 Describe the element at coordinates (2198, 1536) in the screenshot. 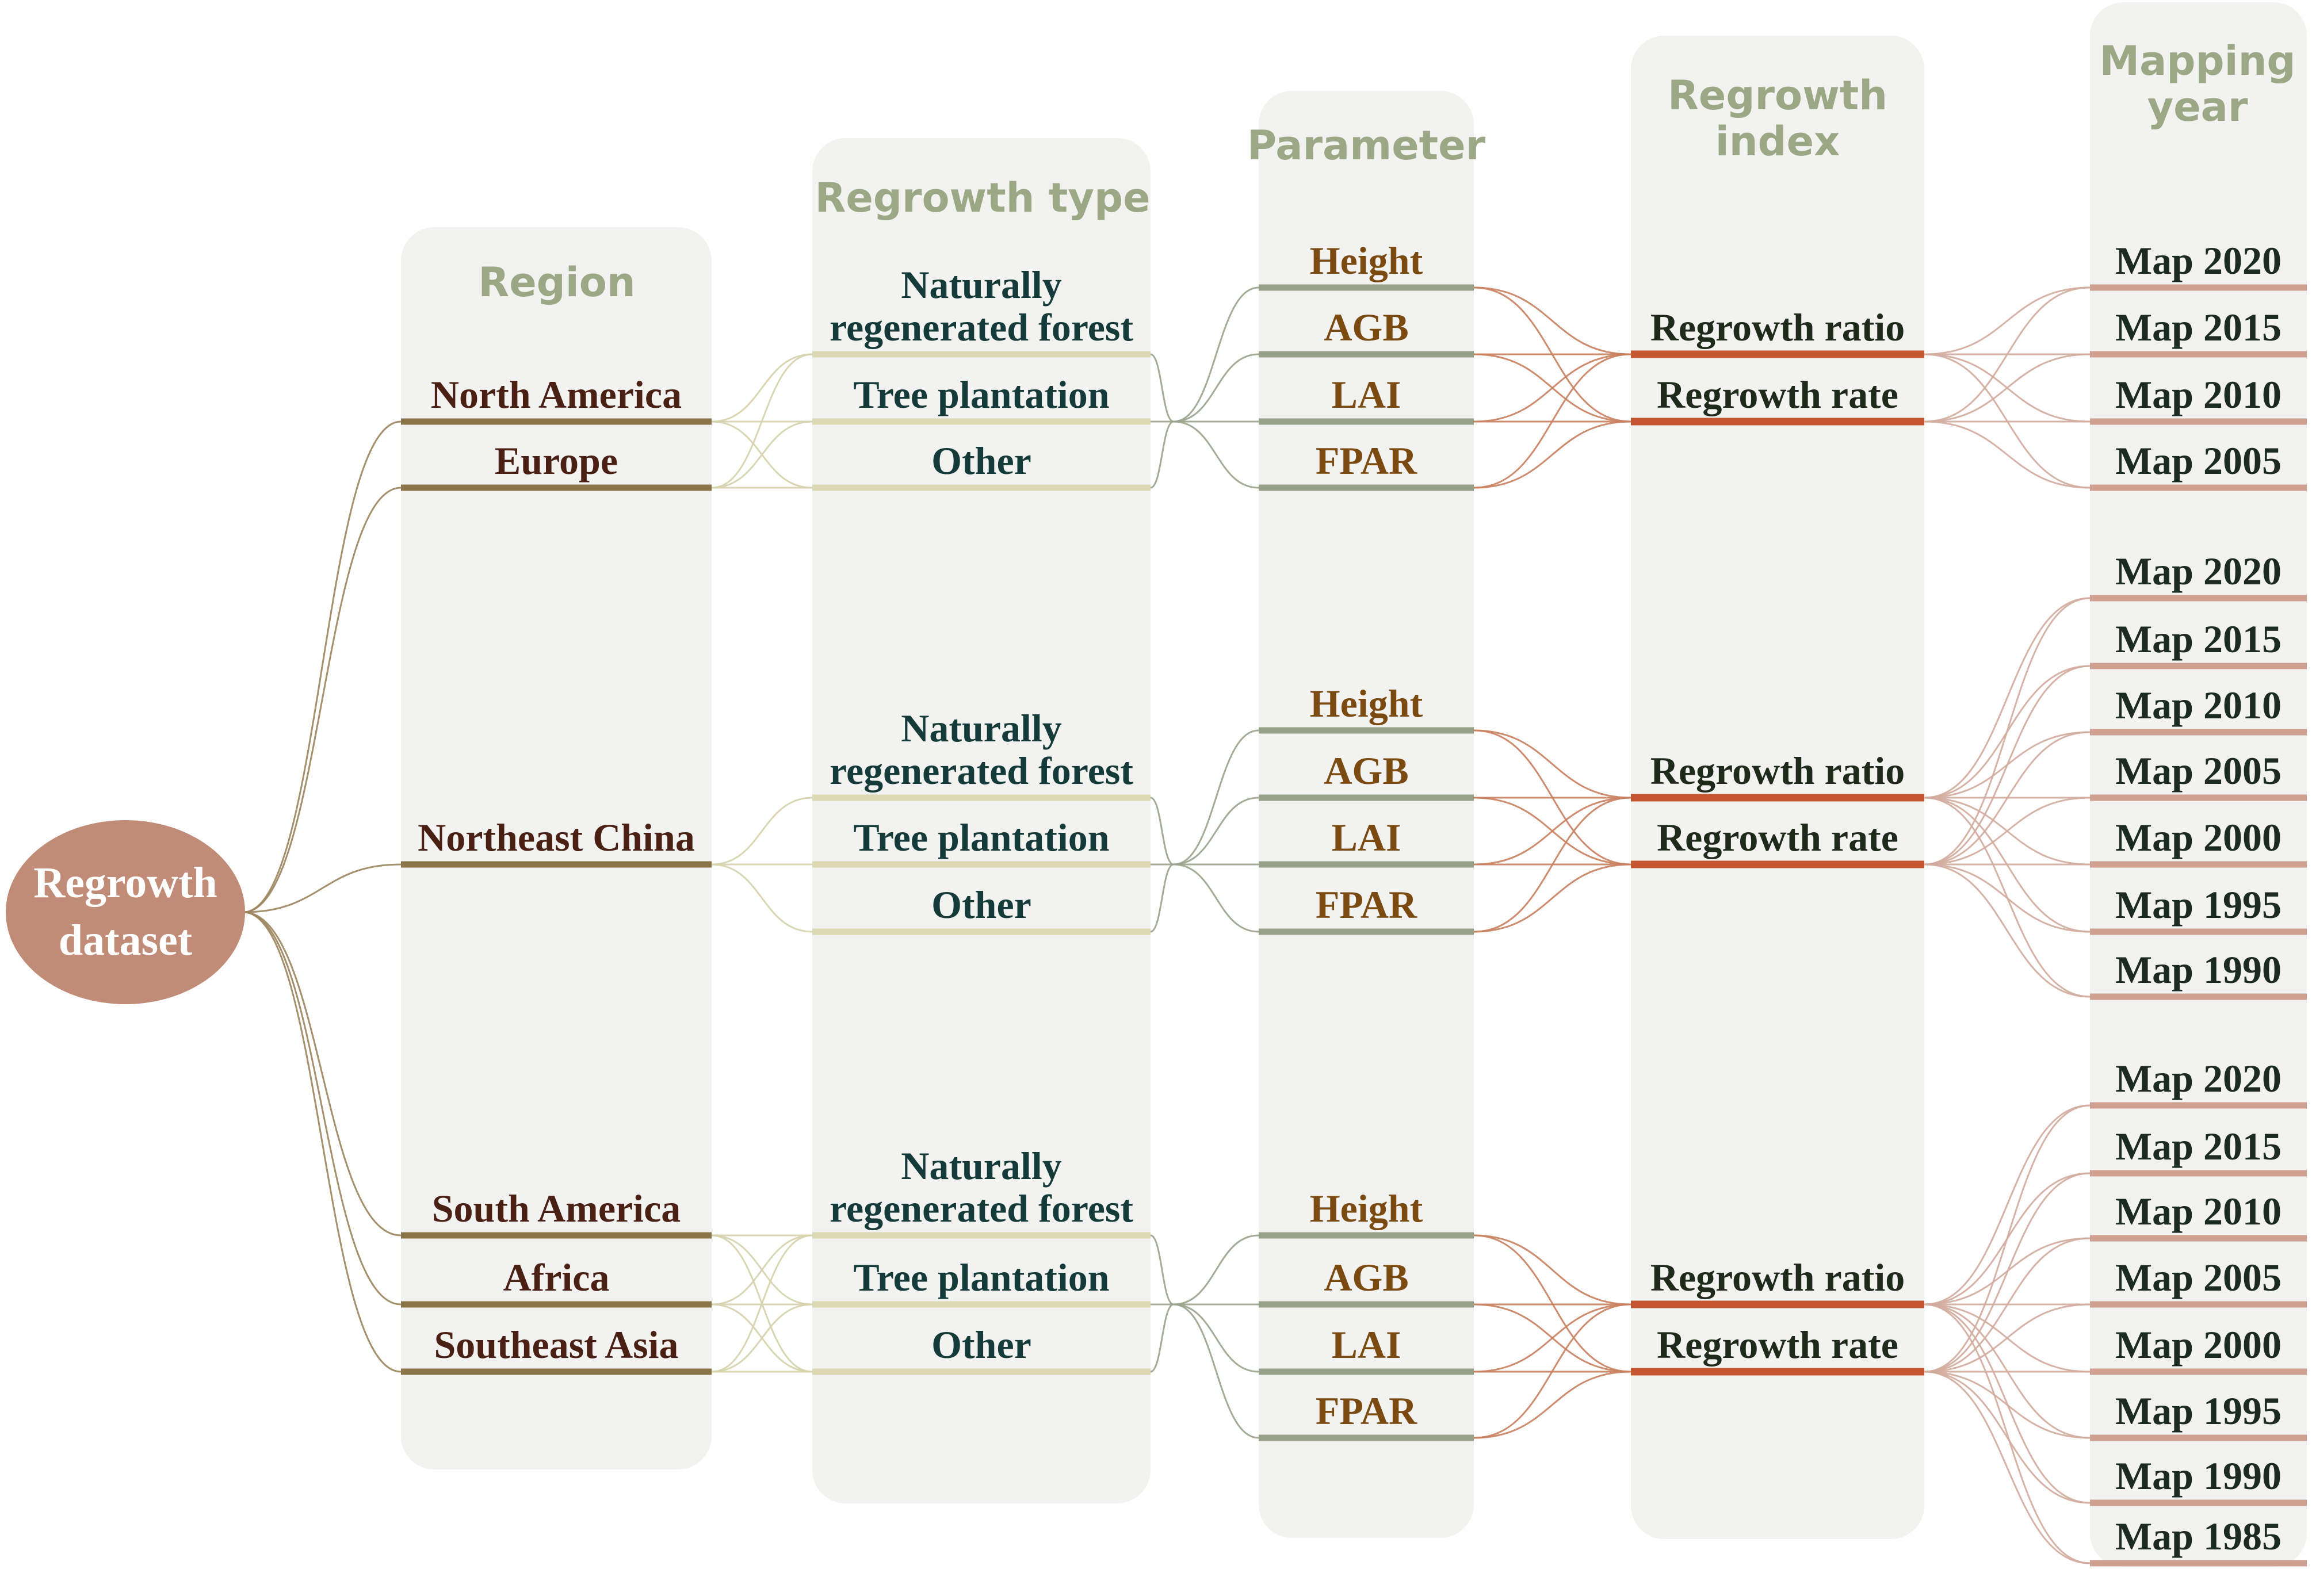

I see `year-label-map-1985: Map 1985` at that location.